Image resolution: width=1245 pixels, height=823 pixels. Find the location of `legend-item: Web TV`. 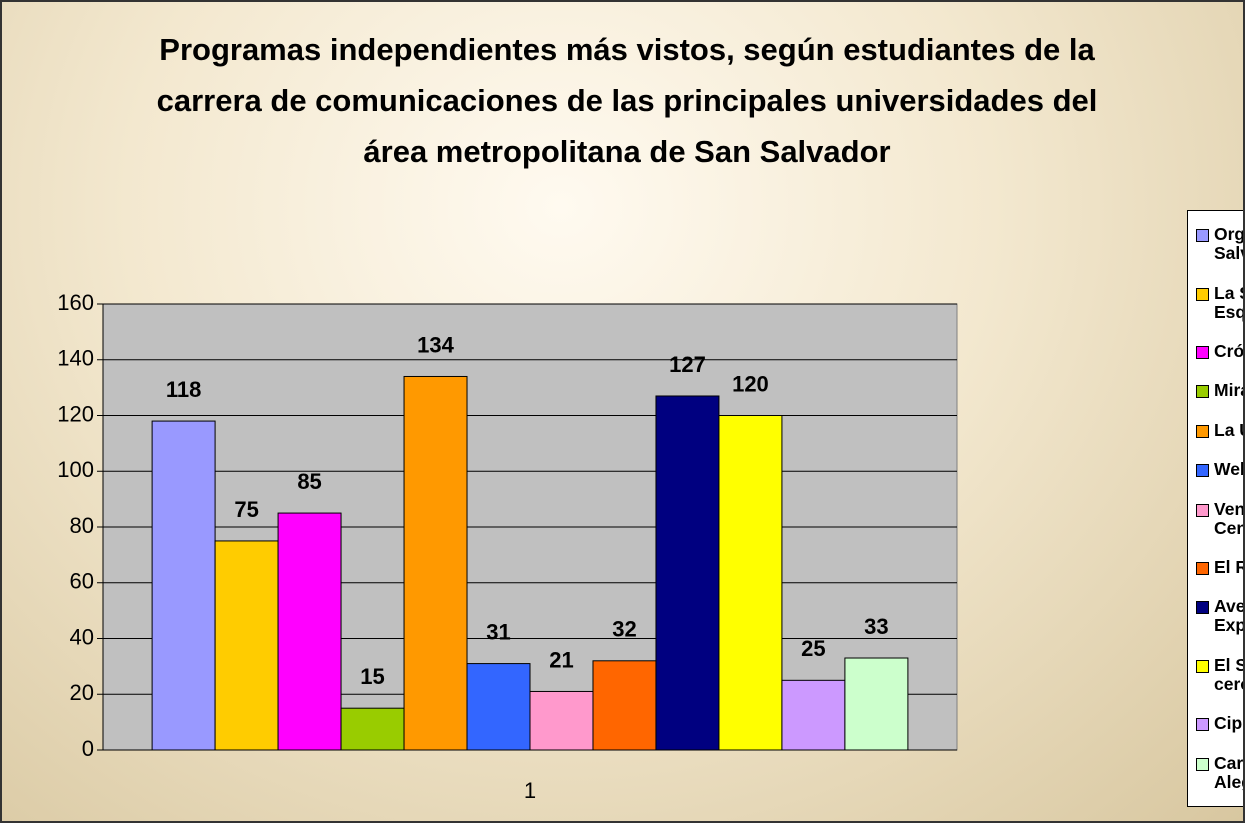

legend-item: Web TV is located at coordinates (1219, 469).